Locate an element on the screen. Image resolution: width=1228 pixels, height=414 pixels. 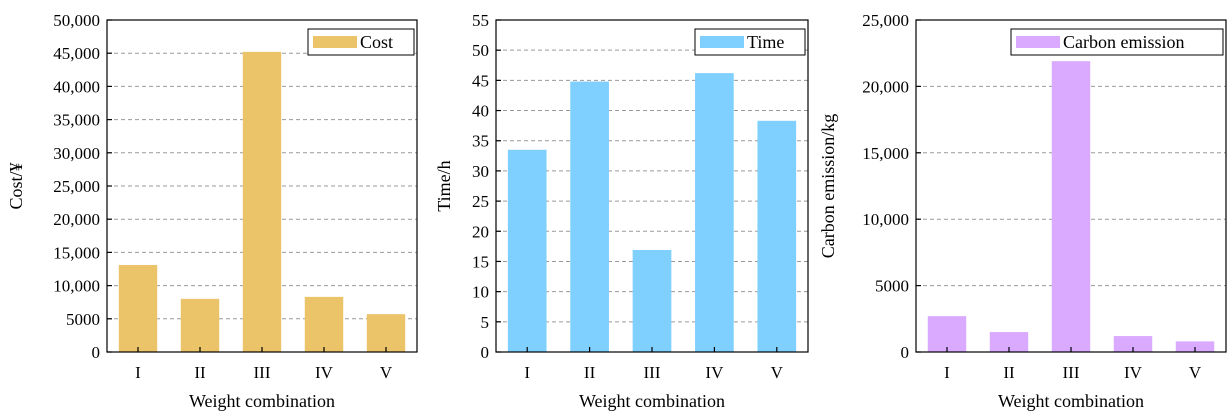
bar-time-II is located at coordinates (589, 216).